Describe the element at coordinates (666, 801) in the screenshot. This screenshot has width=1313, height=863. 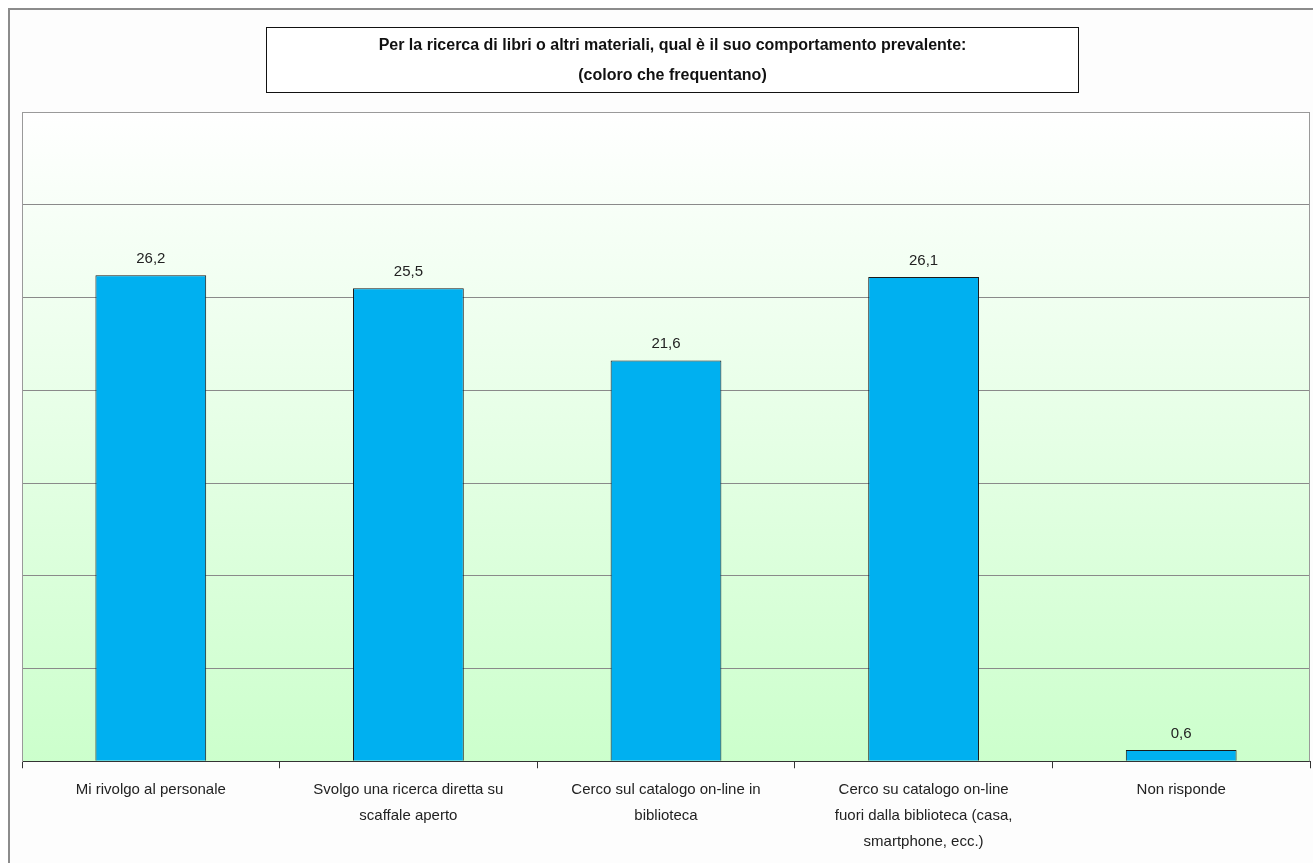
I see `x-tick-label: Cerco sul catalogo on-line in biblioteca` at that location.